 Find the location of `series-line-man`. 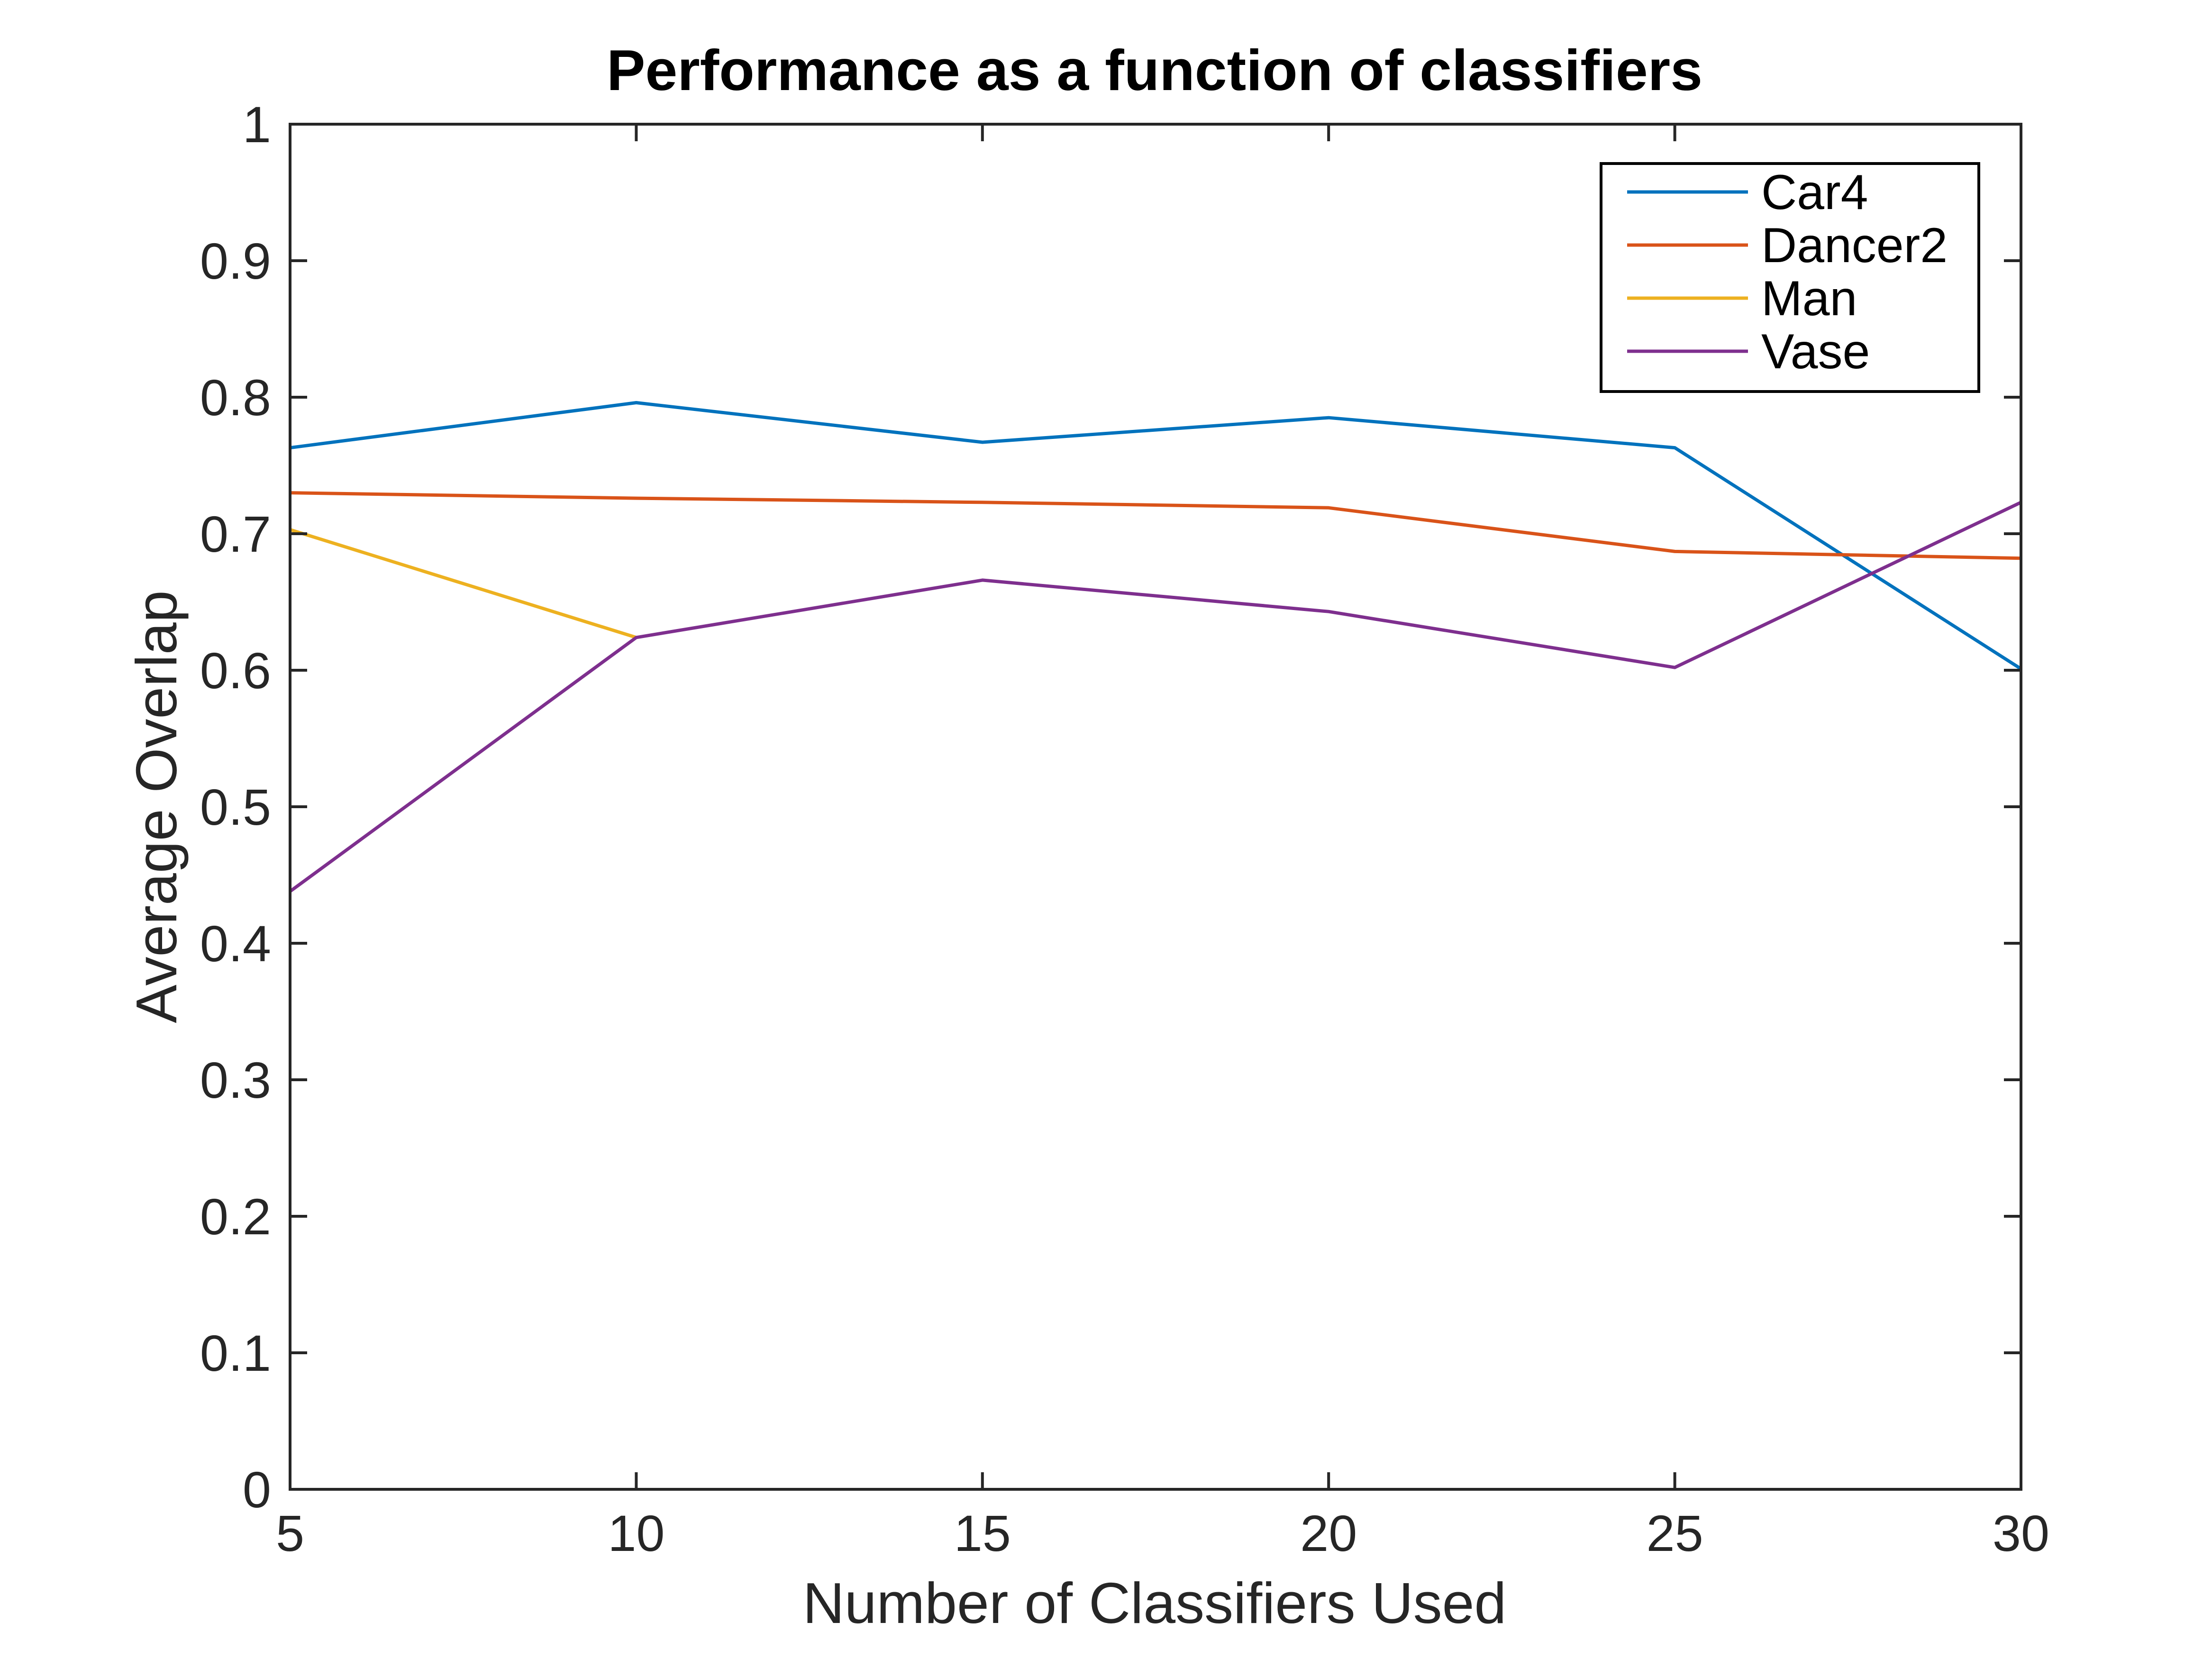

series-line-man is located at coordinates (463, 583).